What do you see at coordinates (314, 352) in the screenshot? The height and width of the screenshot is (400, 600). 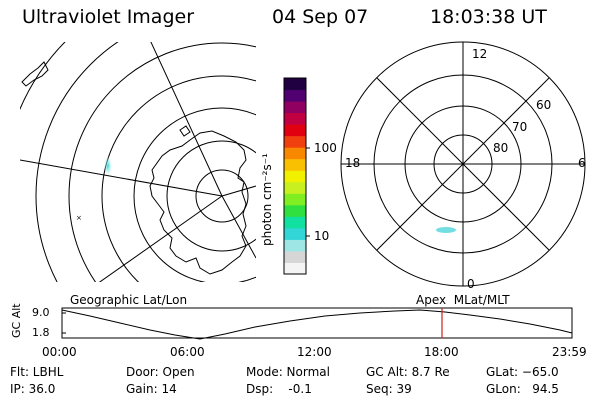 I see `timeline-xtick-1200: 12:00` at bounding box center [314, 352].